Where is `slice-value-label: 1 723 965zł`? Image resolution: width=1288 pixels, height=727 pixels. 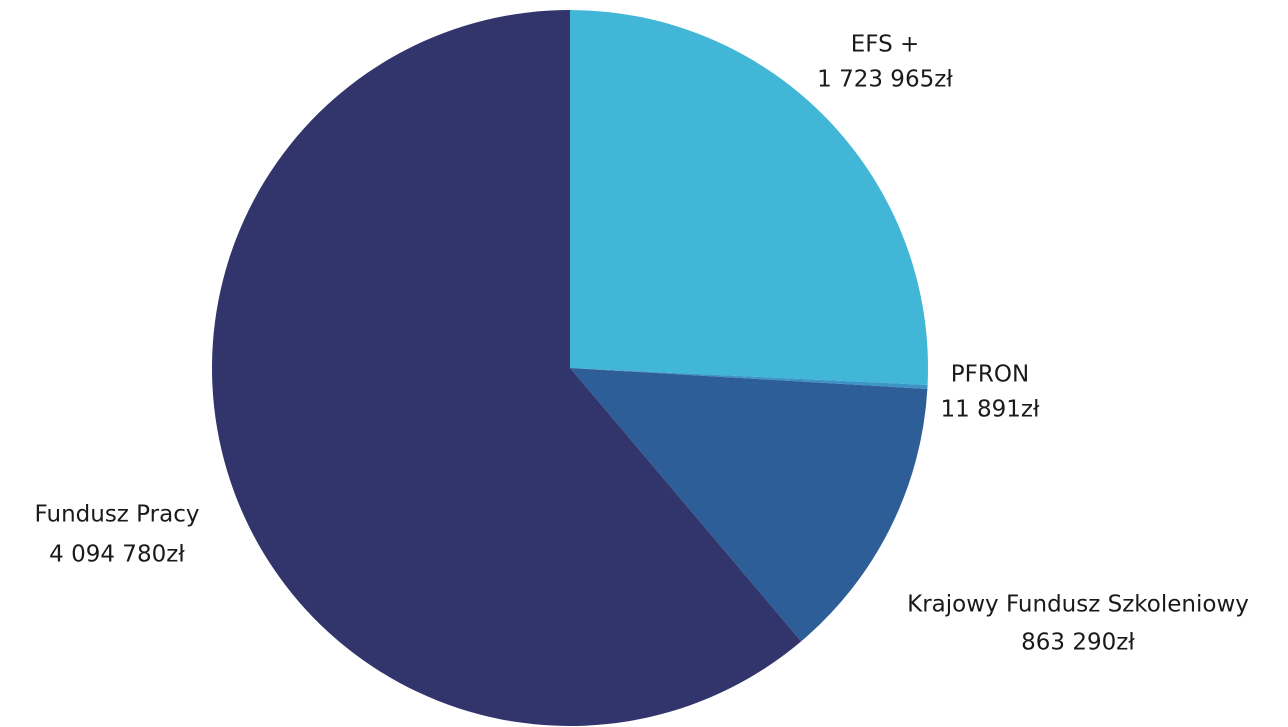
slice-value-label: 1 723 965zł is located at coordinates (885, 80).